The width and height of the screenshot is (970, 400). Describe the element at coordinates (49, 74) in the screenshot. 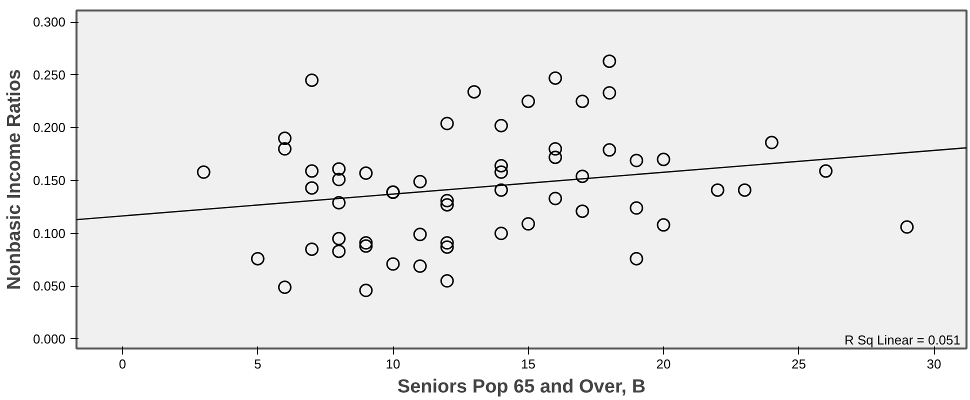

I see `y-tick-label: 0.250` at that location.